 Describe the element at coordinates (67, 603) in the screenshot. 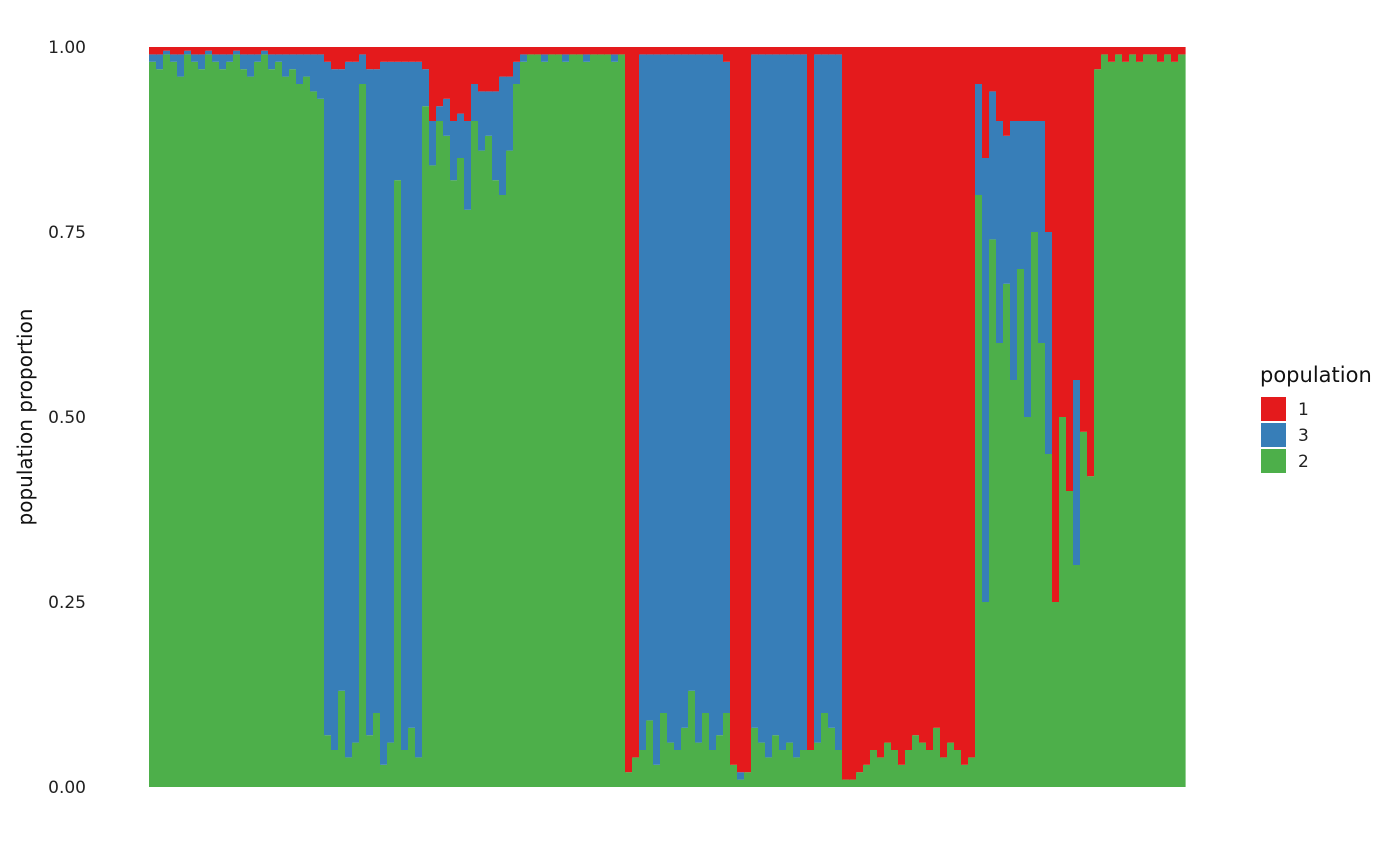

I see `y-tick-label: 0.25` at that location.